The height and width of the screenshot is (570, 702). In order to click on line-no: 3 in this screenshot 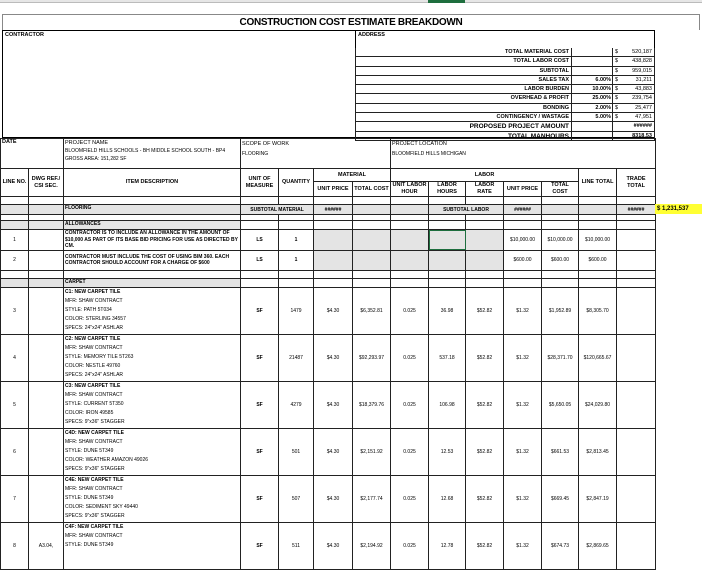, I will do `click(14, 310)`.